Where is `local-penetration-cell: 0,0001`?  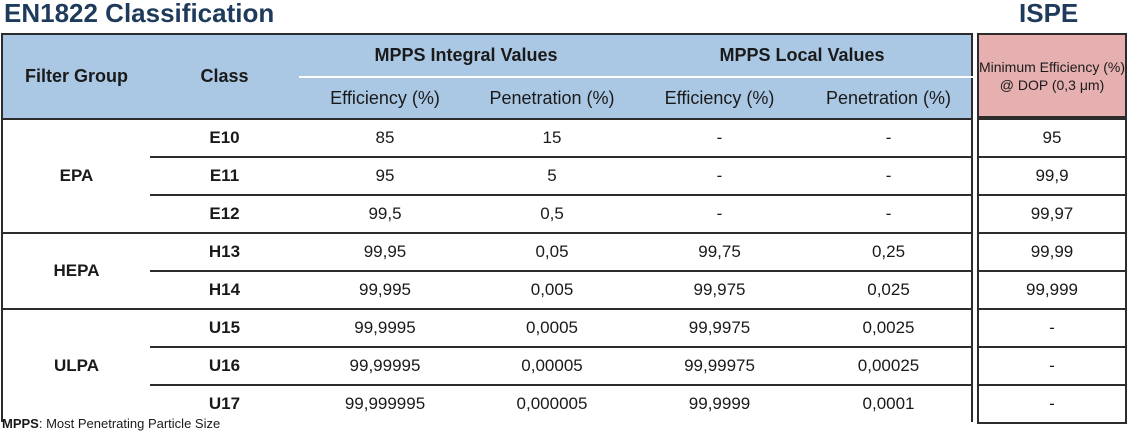 local-penetration-cell: 0,0001 is located at coordinates (890, 403).